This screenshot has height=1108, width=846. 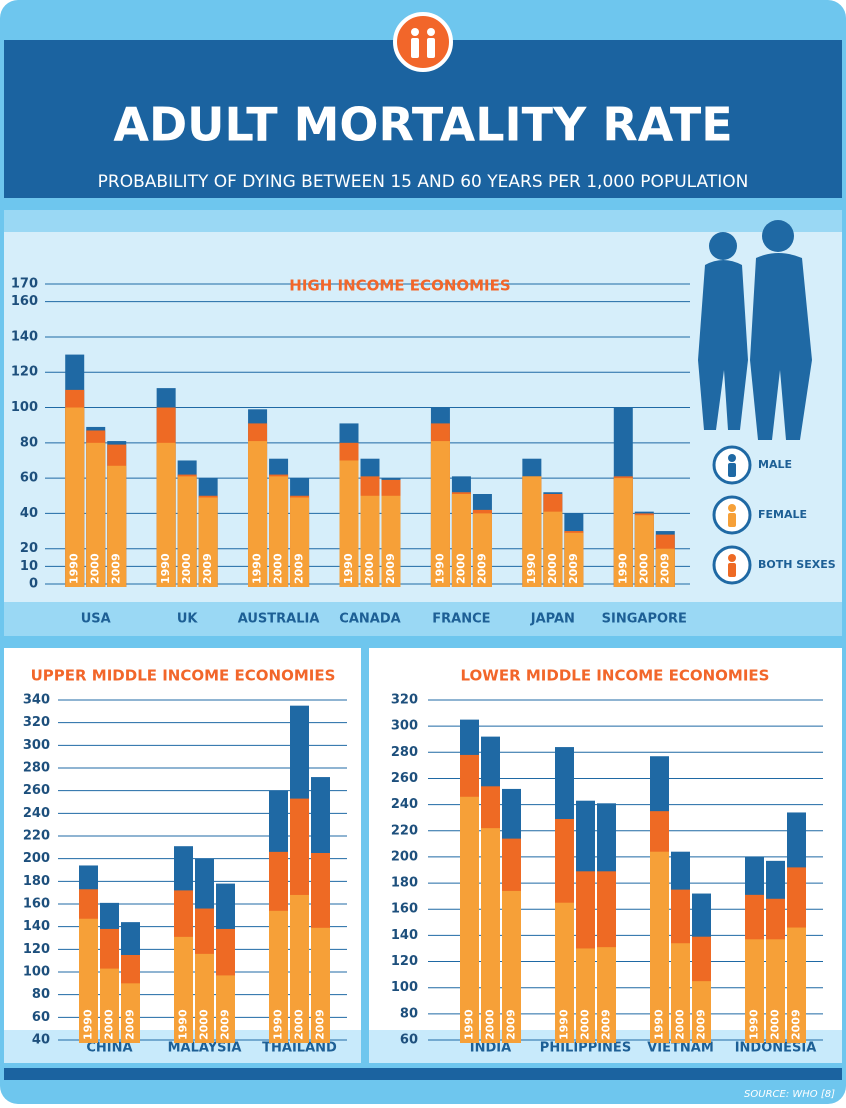 What do you see at coordinates (490, 1048) in the screenshot?
I see `category-label: INDIA` at bounding box center [490, 1048].